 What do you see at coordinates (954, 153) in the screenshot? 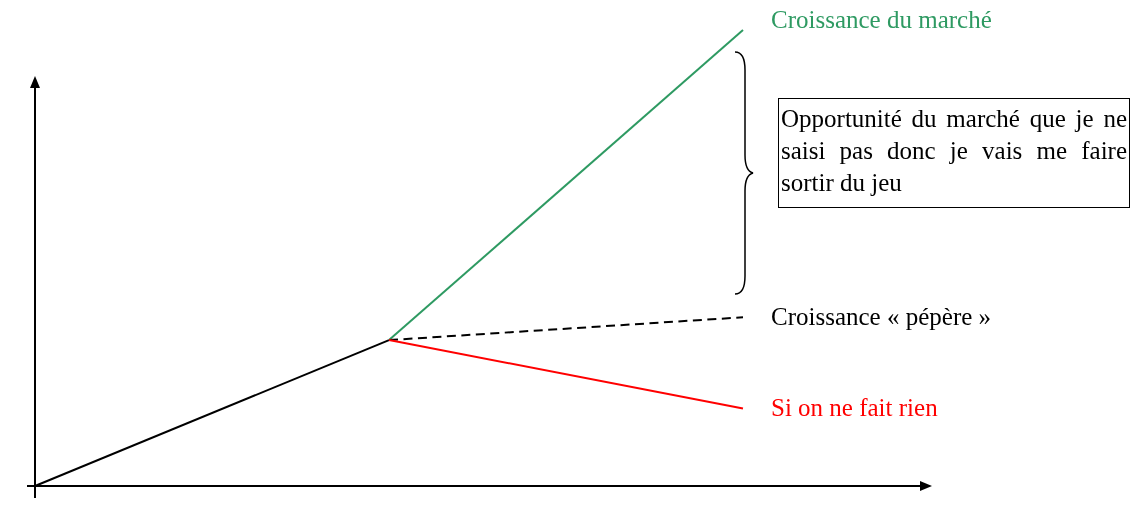
I see `annotation: Opportunité du marché que je ne saisi pas donc je vais me faire sortir du jeu` at bounding box center [954, 153].